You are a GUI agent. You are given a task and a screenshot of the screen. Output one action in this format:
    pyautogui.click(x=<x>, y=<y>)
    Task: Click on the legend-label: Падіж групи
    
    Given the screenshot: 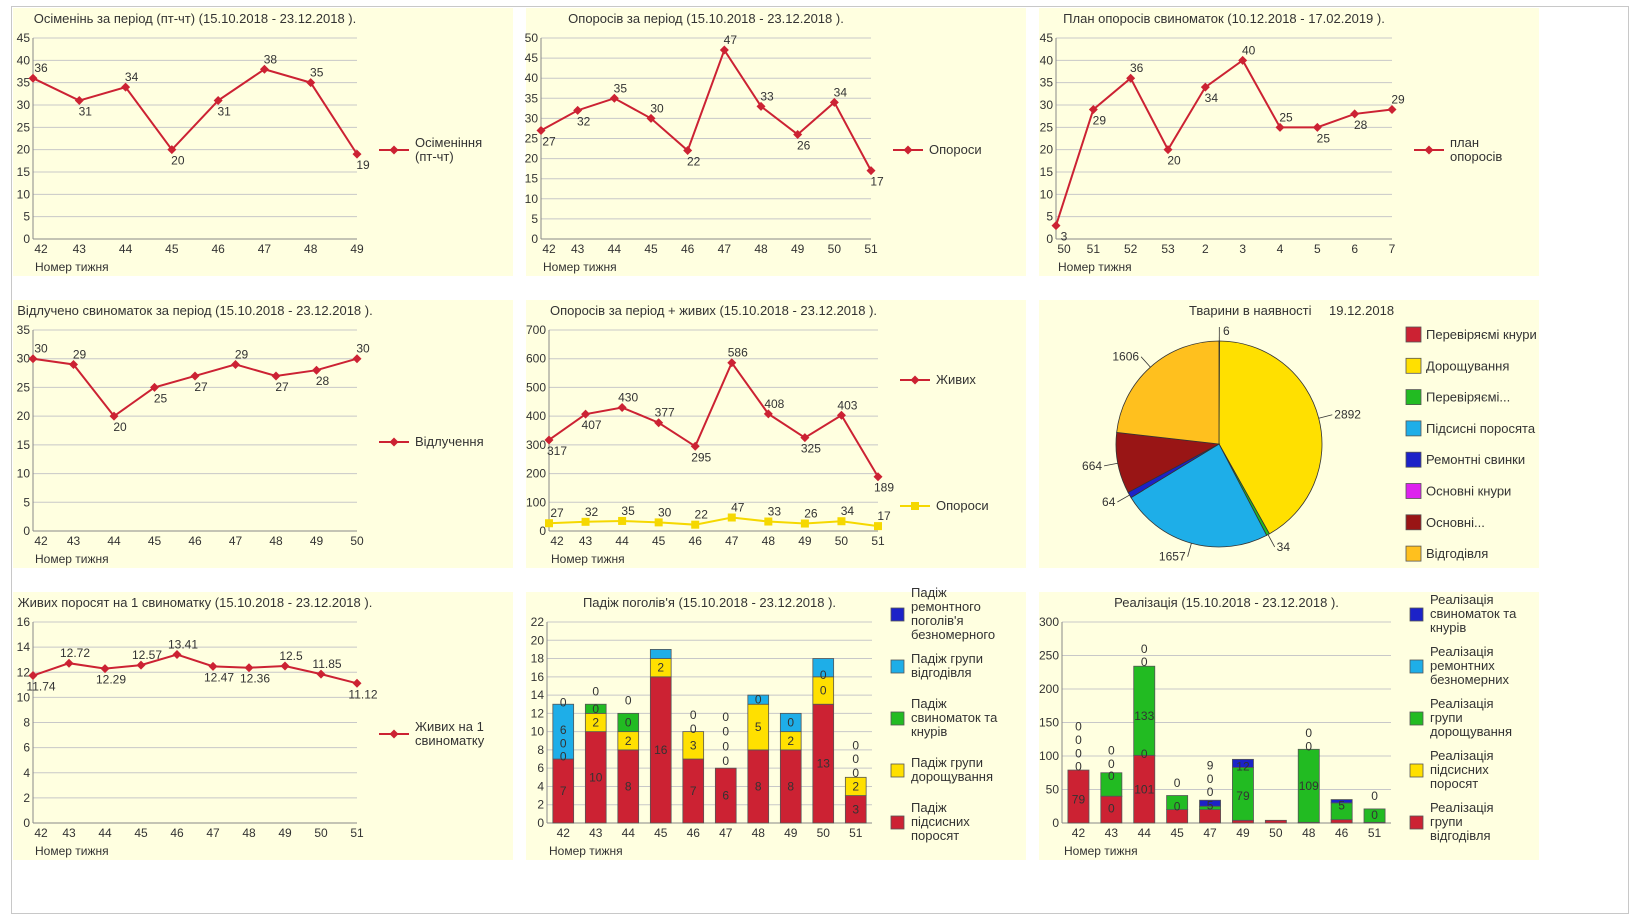 What is the action you would take?
    pyautogui.click(x=947, y=658)
    